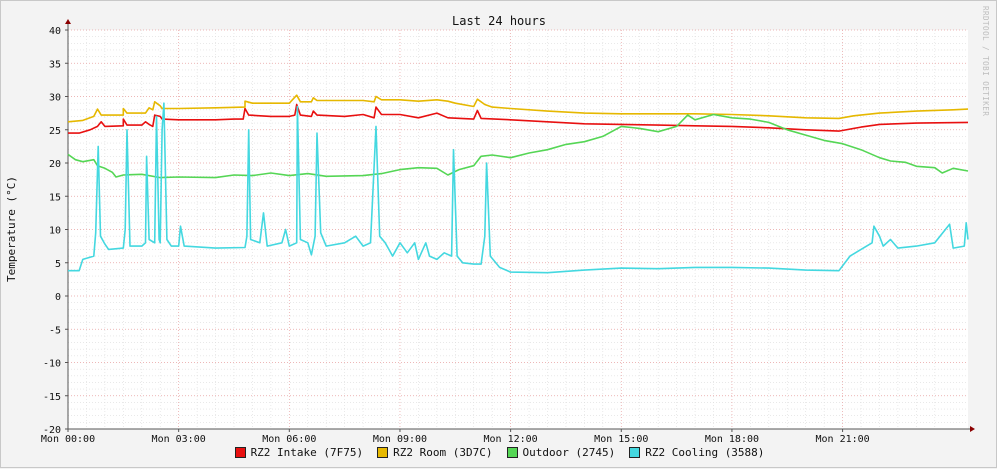  Describe the element at coordinates (55, 164) in the screenshot. I see `y-tick-label: 20` at that location.